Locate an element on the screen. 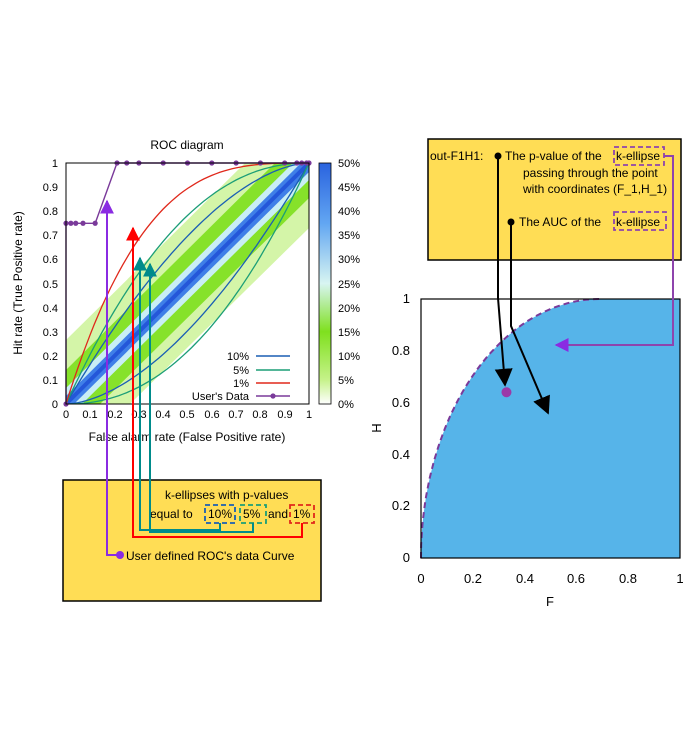 The width and height of the screenshot is (697, 746). roc-x-tick: 0.1 is located at coordinates (89, 415).